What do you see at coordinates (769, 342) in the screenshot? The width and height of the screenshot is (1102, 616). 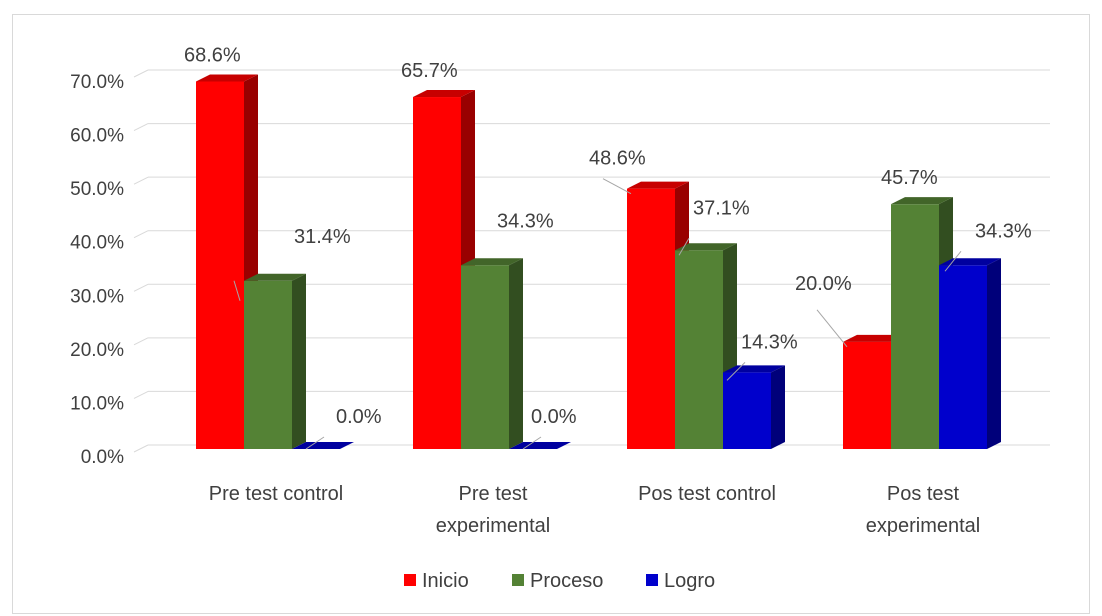 I see `data-label: 14.3%` at bounding box center [769, 342].